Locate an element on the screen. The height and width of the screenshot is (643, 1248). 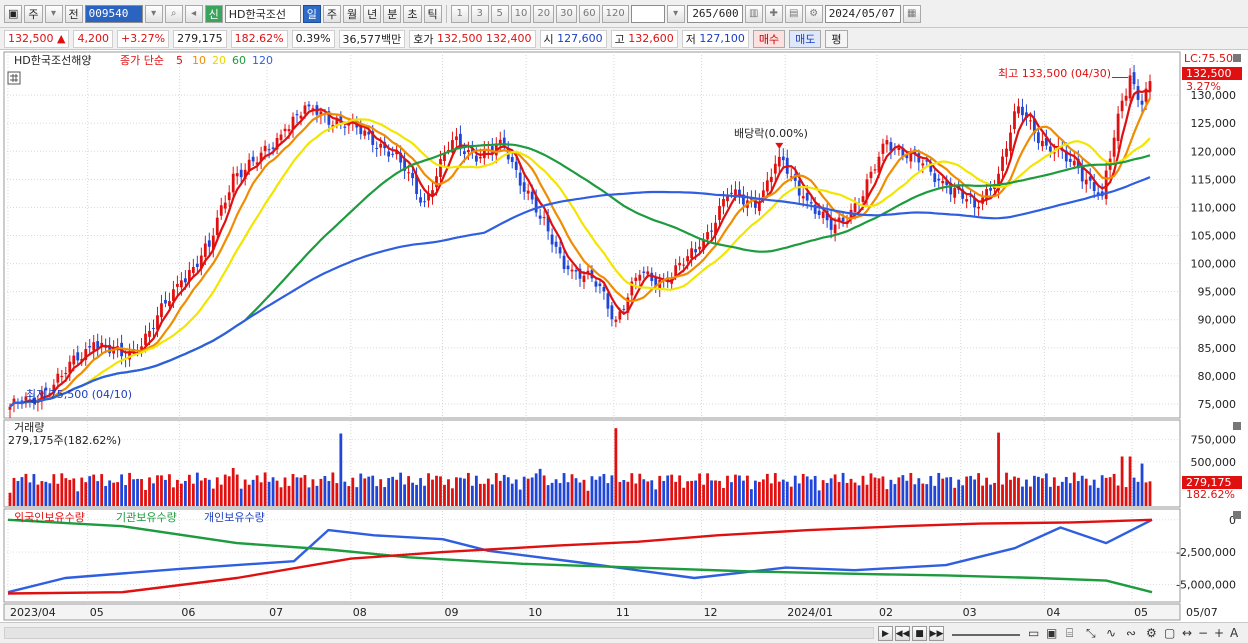
layout-icon: ▭ is located at coordinates (1034, 633).